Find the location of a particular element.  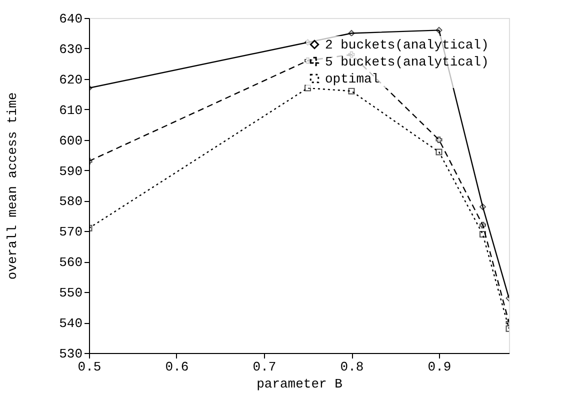

y-tick-label: 620 is located at coordinates (70, 80).